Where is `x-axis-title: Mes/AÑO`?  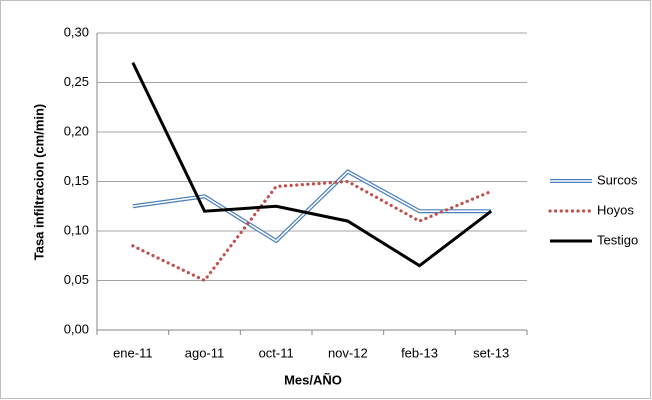 x-axis-title: Mes/AÑO is located at coordinates (313, 379).